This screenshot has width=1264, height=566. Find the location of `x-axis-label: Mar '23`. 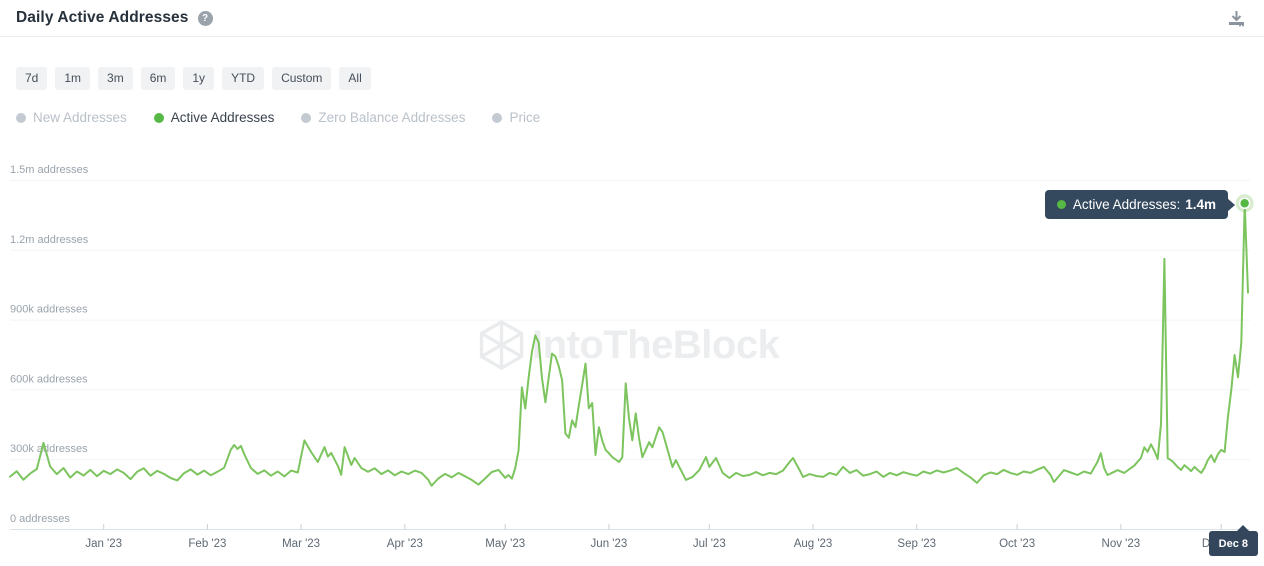

x-axis-label: Mar '23 is located at coordinates (301, 544).